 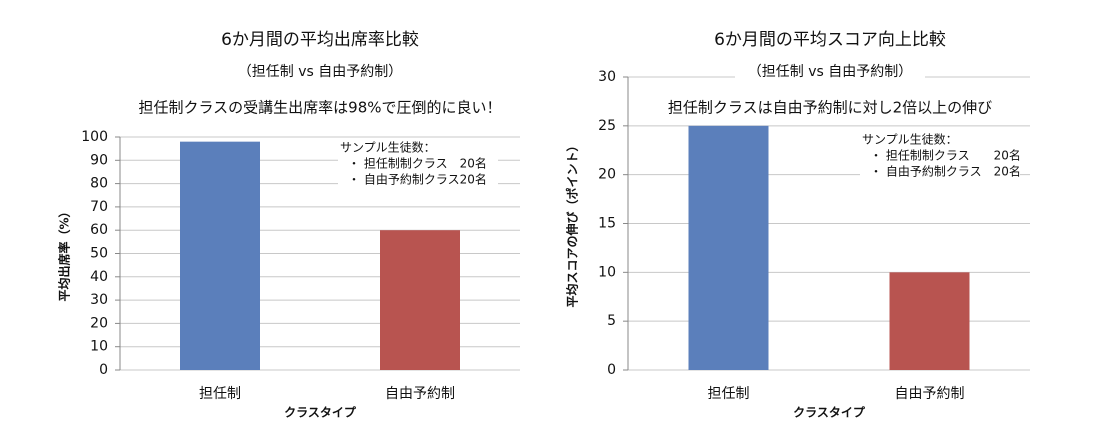 What do you see at coordinates (830, 40) in the screenshot?
I see `chart-title: 6か月間の平均スコア向上比較` at bounding box center [830, 40].